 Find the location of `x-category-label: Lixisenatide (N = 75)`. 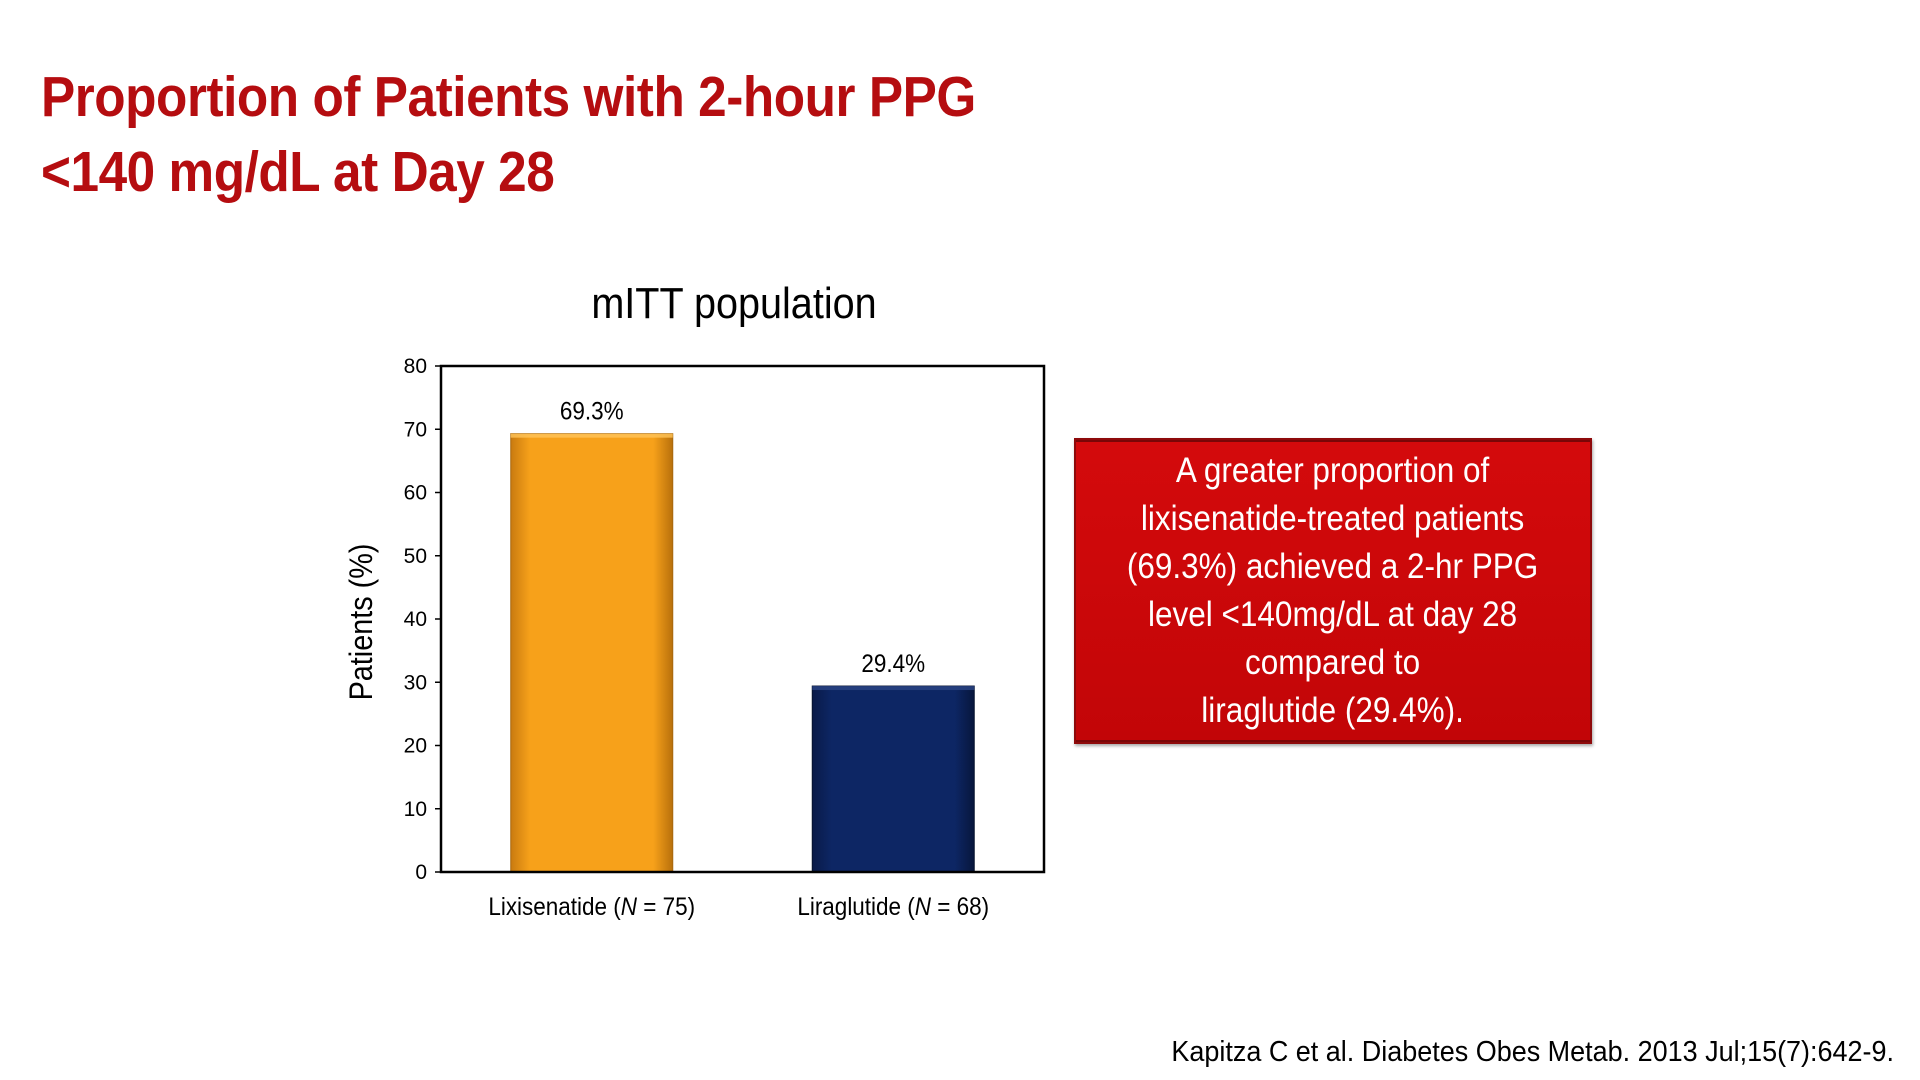

x-category-label: Lixisenatide (N = 75) is located at coordinates (591, 907).